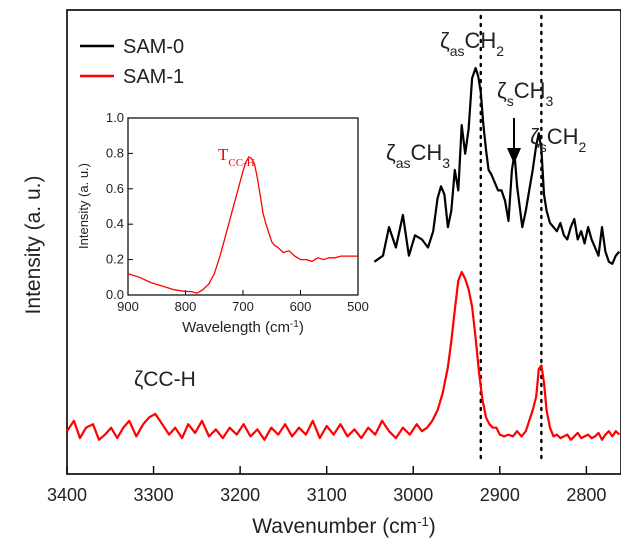 The image size is (621, 543). I want to click on inset-xlabel-end: ), so click(301, 327).